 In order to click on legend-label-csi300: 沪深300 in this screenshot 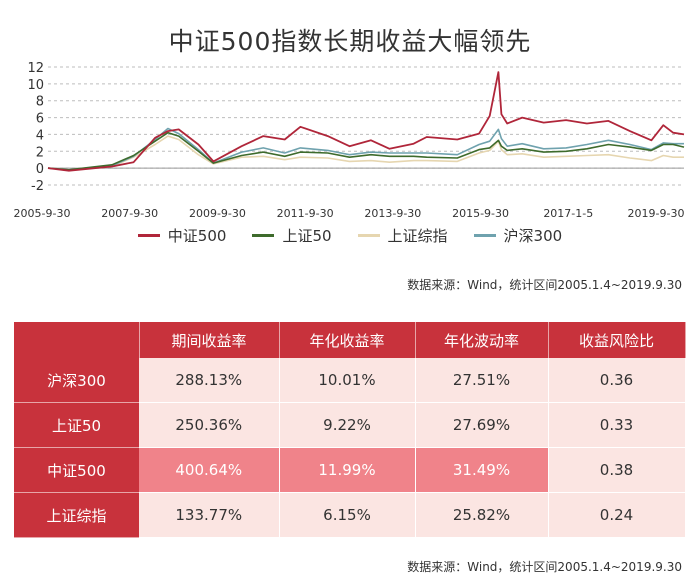, I will do `click(533, 236)`.